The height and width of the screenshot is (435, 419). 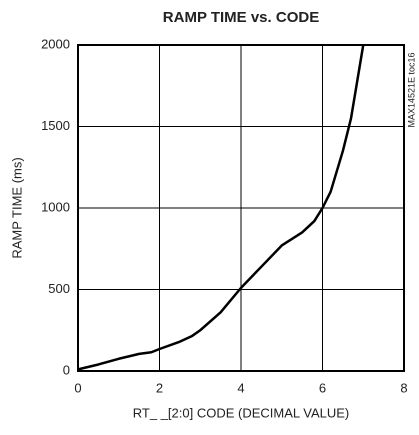 I want to click on x-axis-label: RT_ _[2:0] CODE (DECIMAL VALUE), so click(x=241, y=412).